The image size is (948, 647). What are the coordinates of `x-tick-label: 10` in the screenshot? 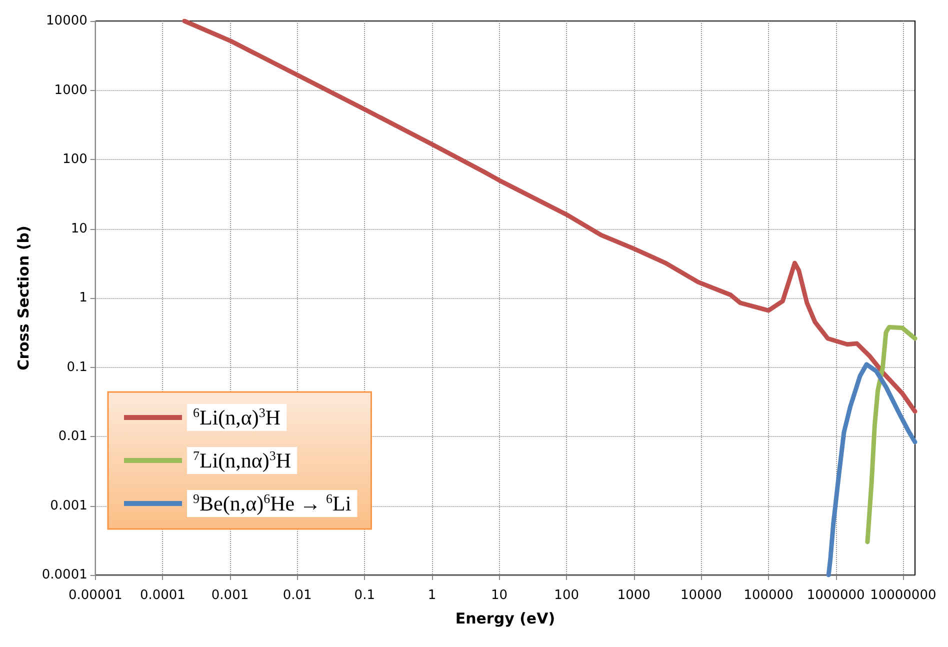 It's located at (499, 595).